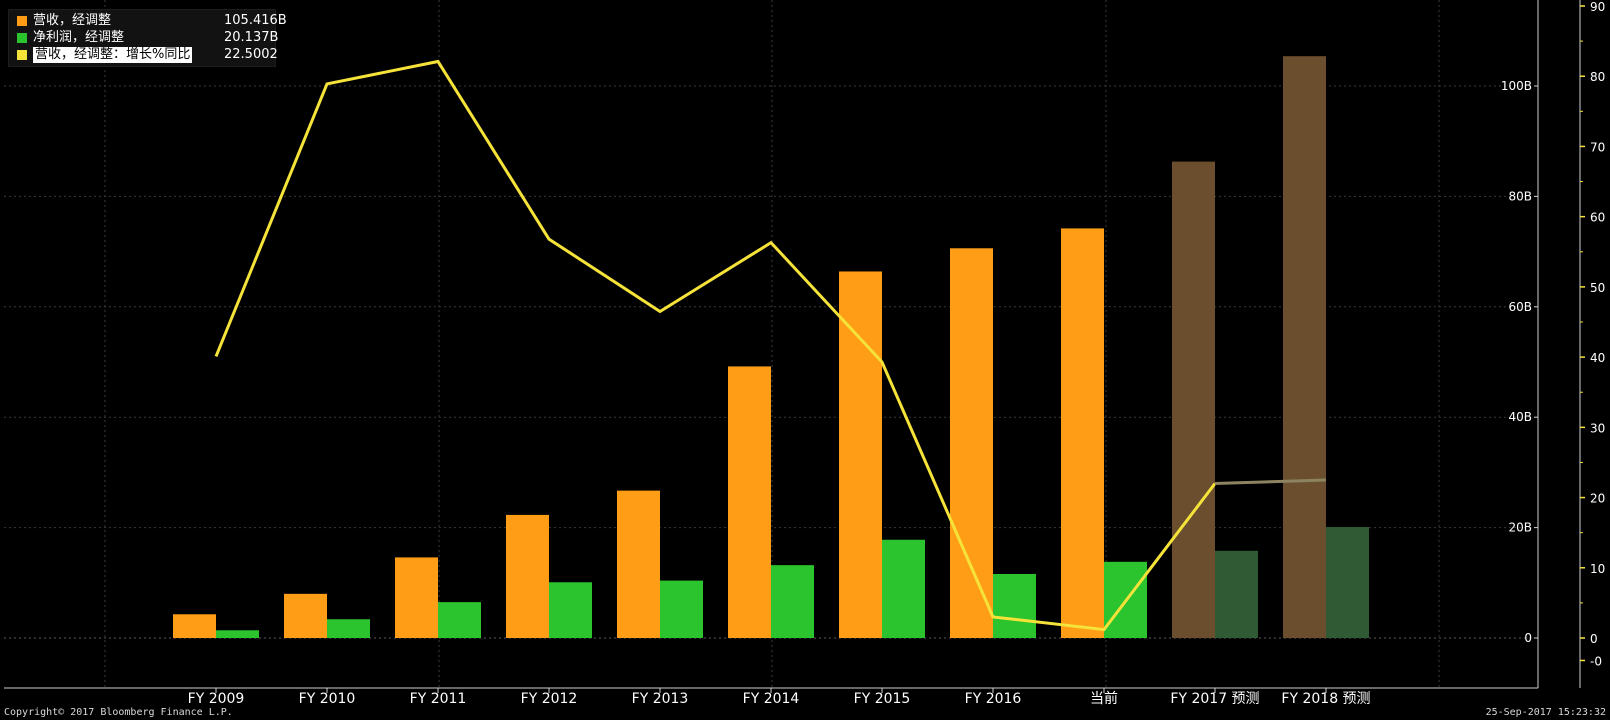  I want to click on legend-value-growth: 22.5002, so click(251, 54).